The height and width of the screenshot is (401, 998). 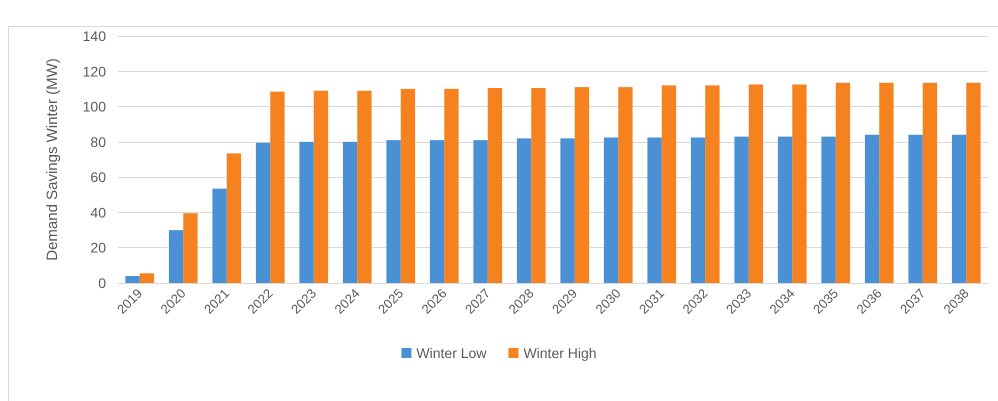 What do you see at coordinates (94, 106) in the screenshot?
I see `y-tick-label: 100` at bounding box center [94, 106].